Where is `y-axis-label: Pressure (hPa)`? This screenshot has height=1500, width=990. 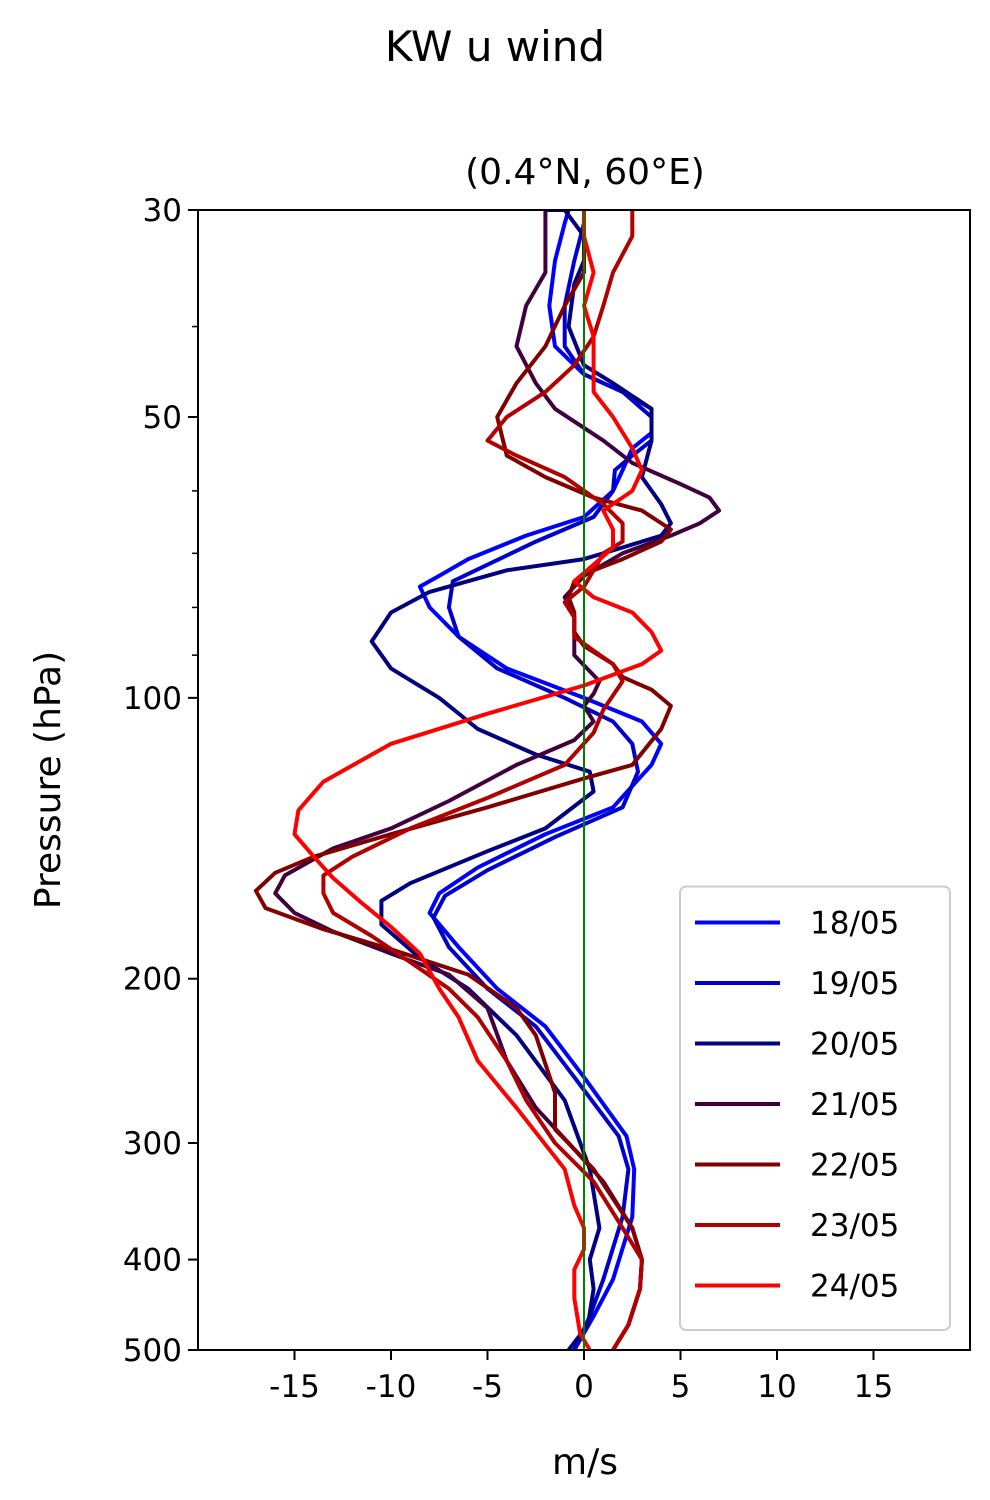
y-axis-label: Pressure (hPa) is located at coordinates (48, 780).